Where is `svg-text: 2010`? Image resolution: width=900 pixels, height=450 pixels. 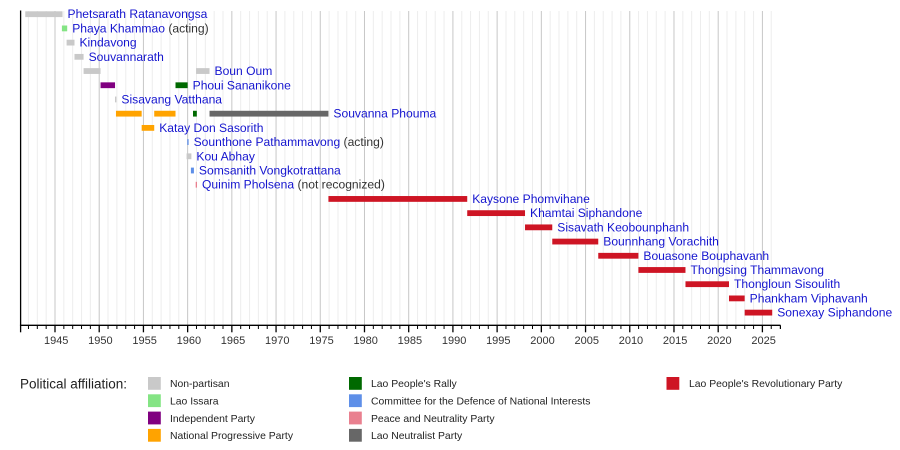
svg-text: 2010 is located at coordinates (631, 341).